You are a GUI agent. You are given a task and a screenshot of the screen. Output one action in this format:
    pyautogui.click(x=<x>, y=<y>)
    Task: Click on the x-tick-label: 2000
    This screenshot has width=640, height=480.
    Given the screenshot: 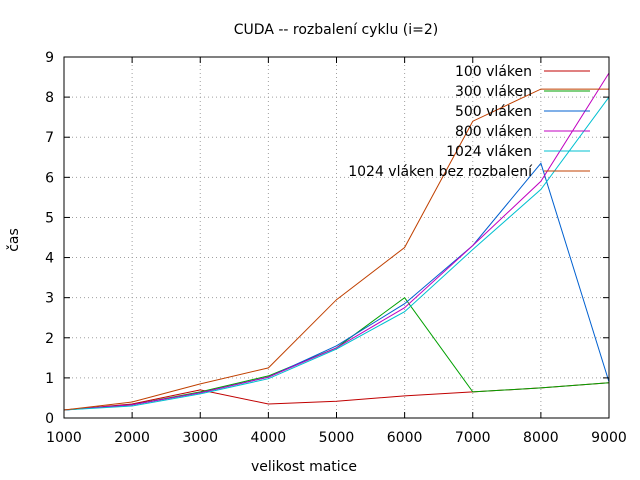 What is the action you would take?
    pyautogui.click(x=132, y=438)
    